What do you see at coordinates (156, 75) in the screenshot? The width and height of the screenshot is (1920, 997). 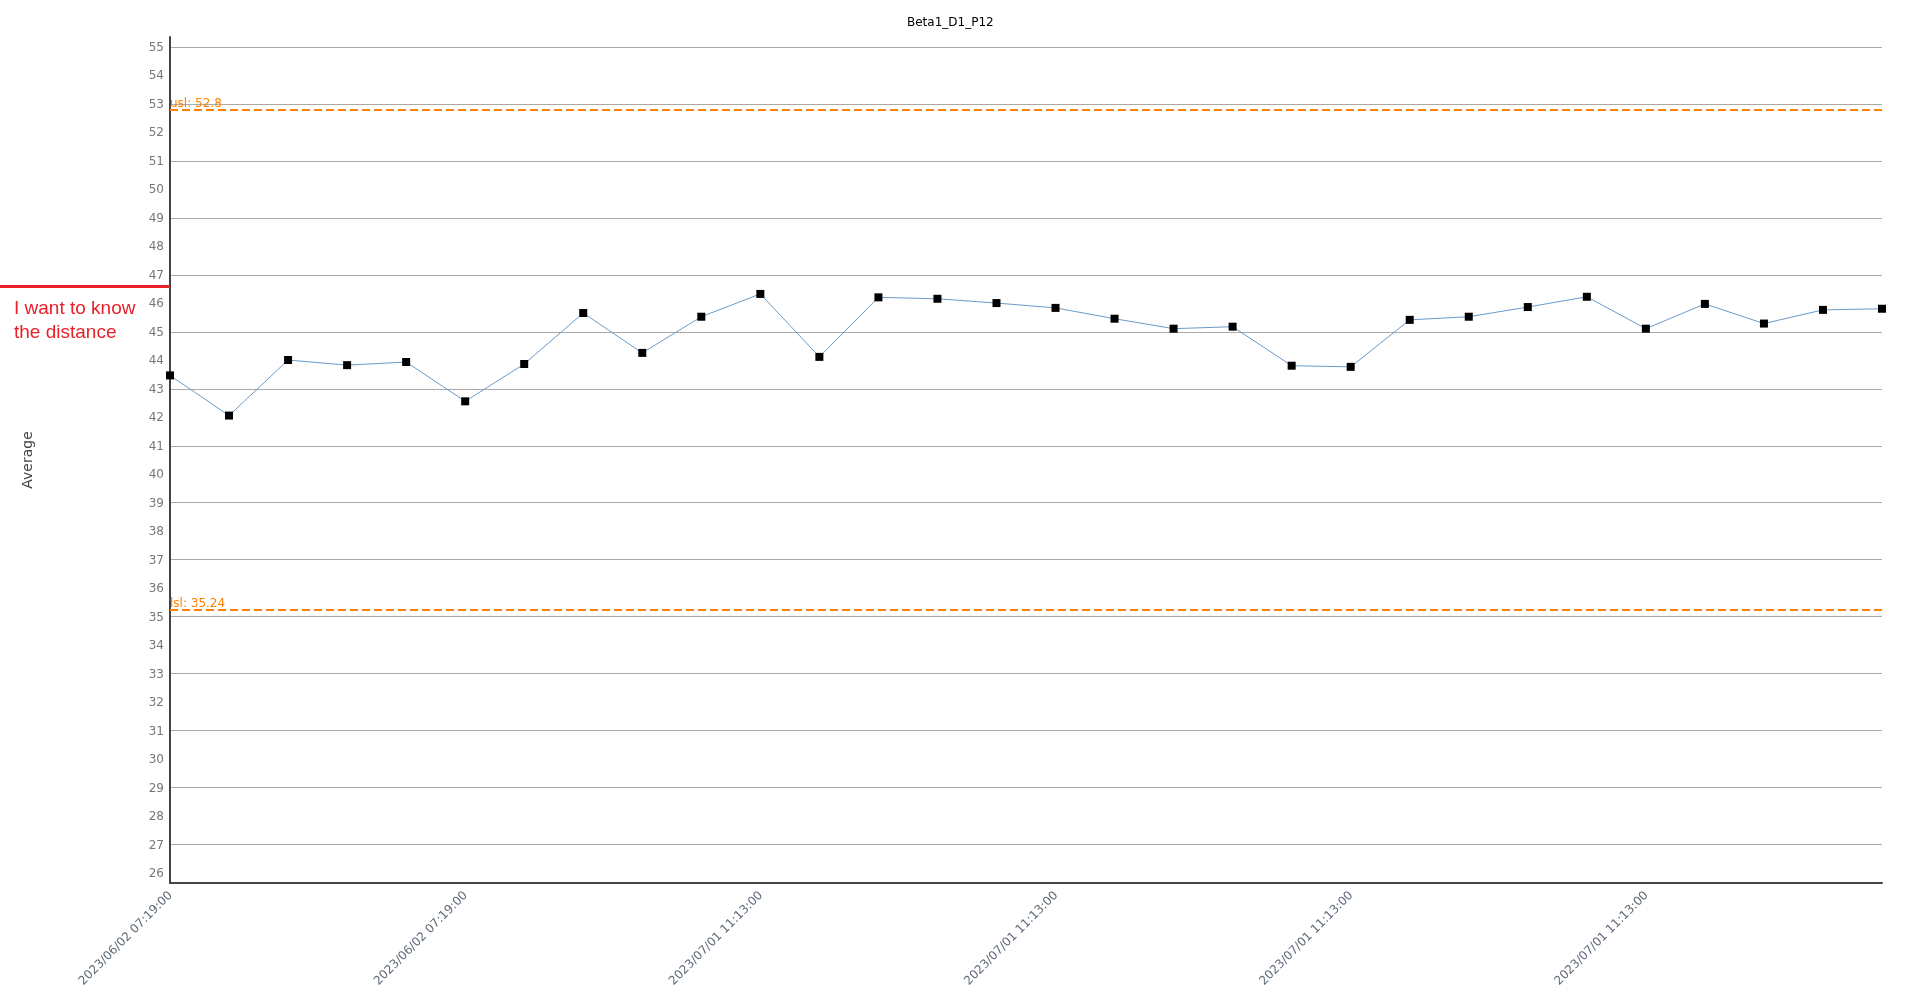 I see `y-tick-label: 54` at bounding box center [156, 75].